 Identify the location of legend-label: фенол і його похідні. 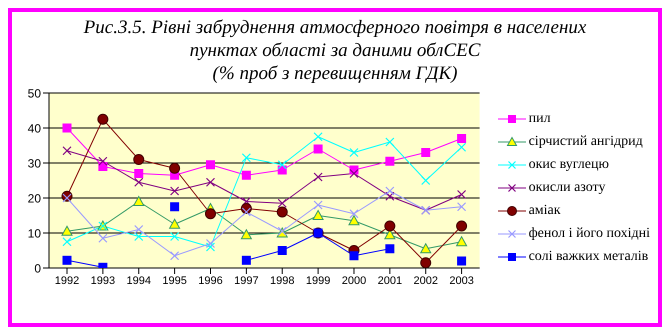
(589, 234).